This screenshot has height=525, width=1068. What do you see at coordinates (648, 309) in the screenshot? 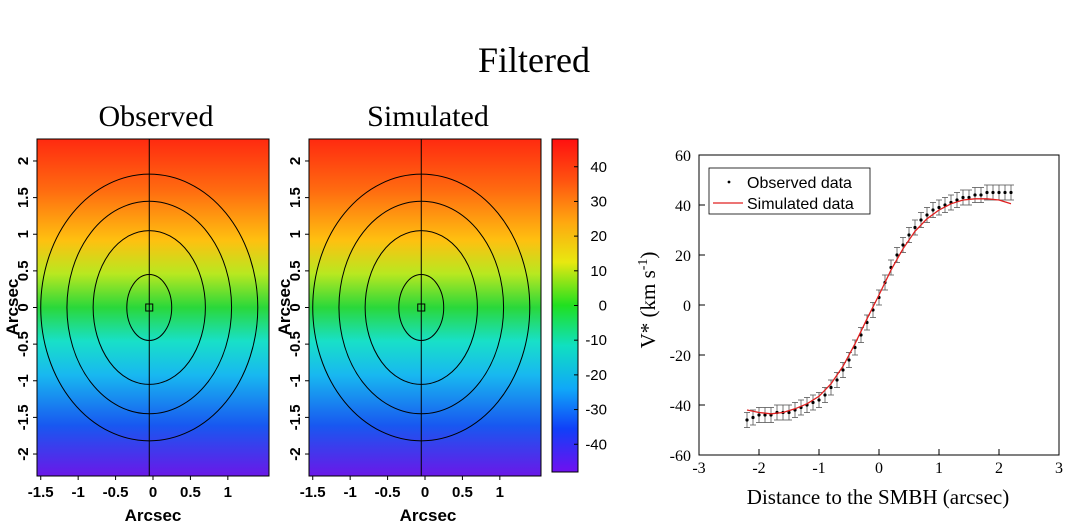
I see `ylabel-main: V* (km s` at bounding box center [648, 309].